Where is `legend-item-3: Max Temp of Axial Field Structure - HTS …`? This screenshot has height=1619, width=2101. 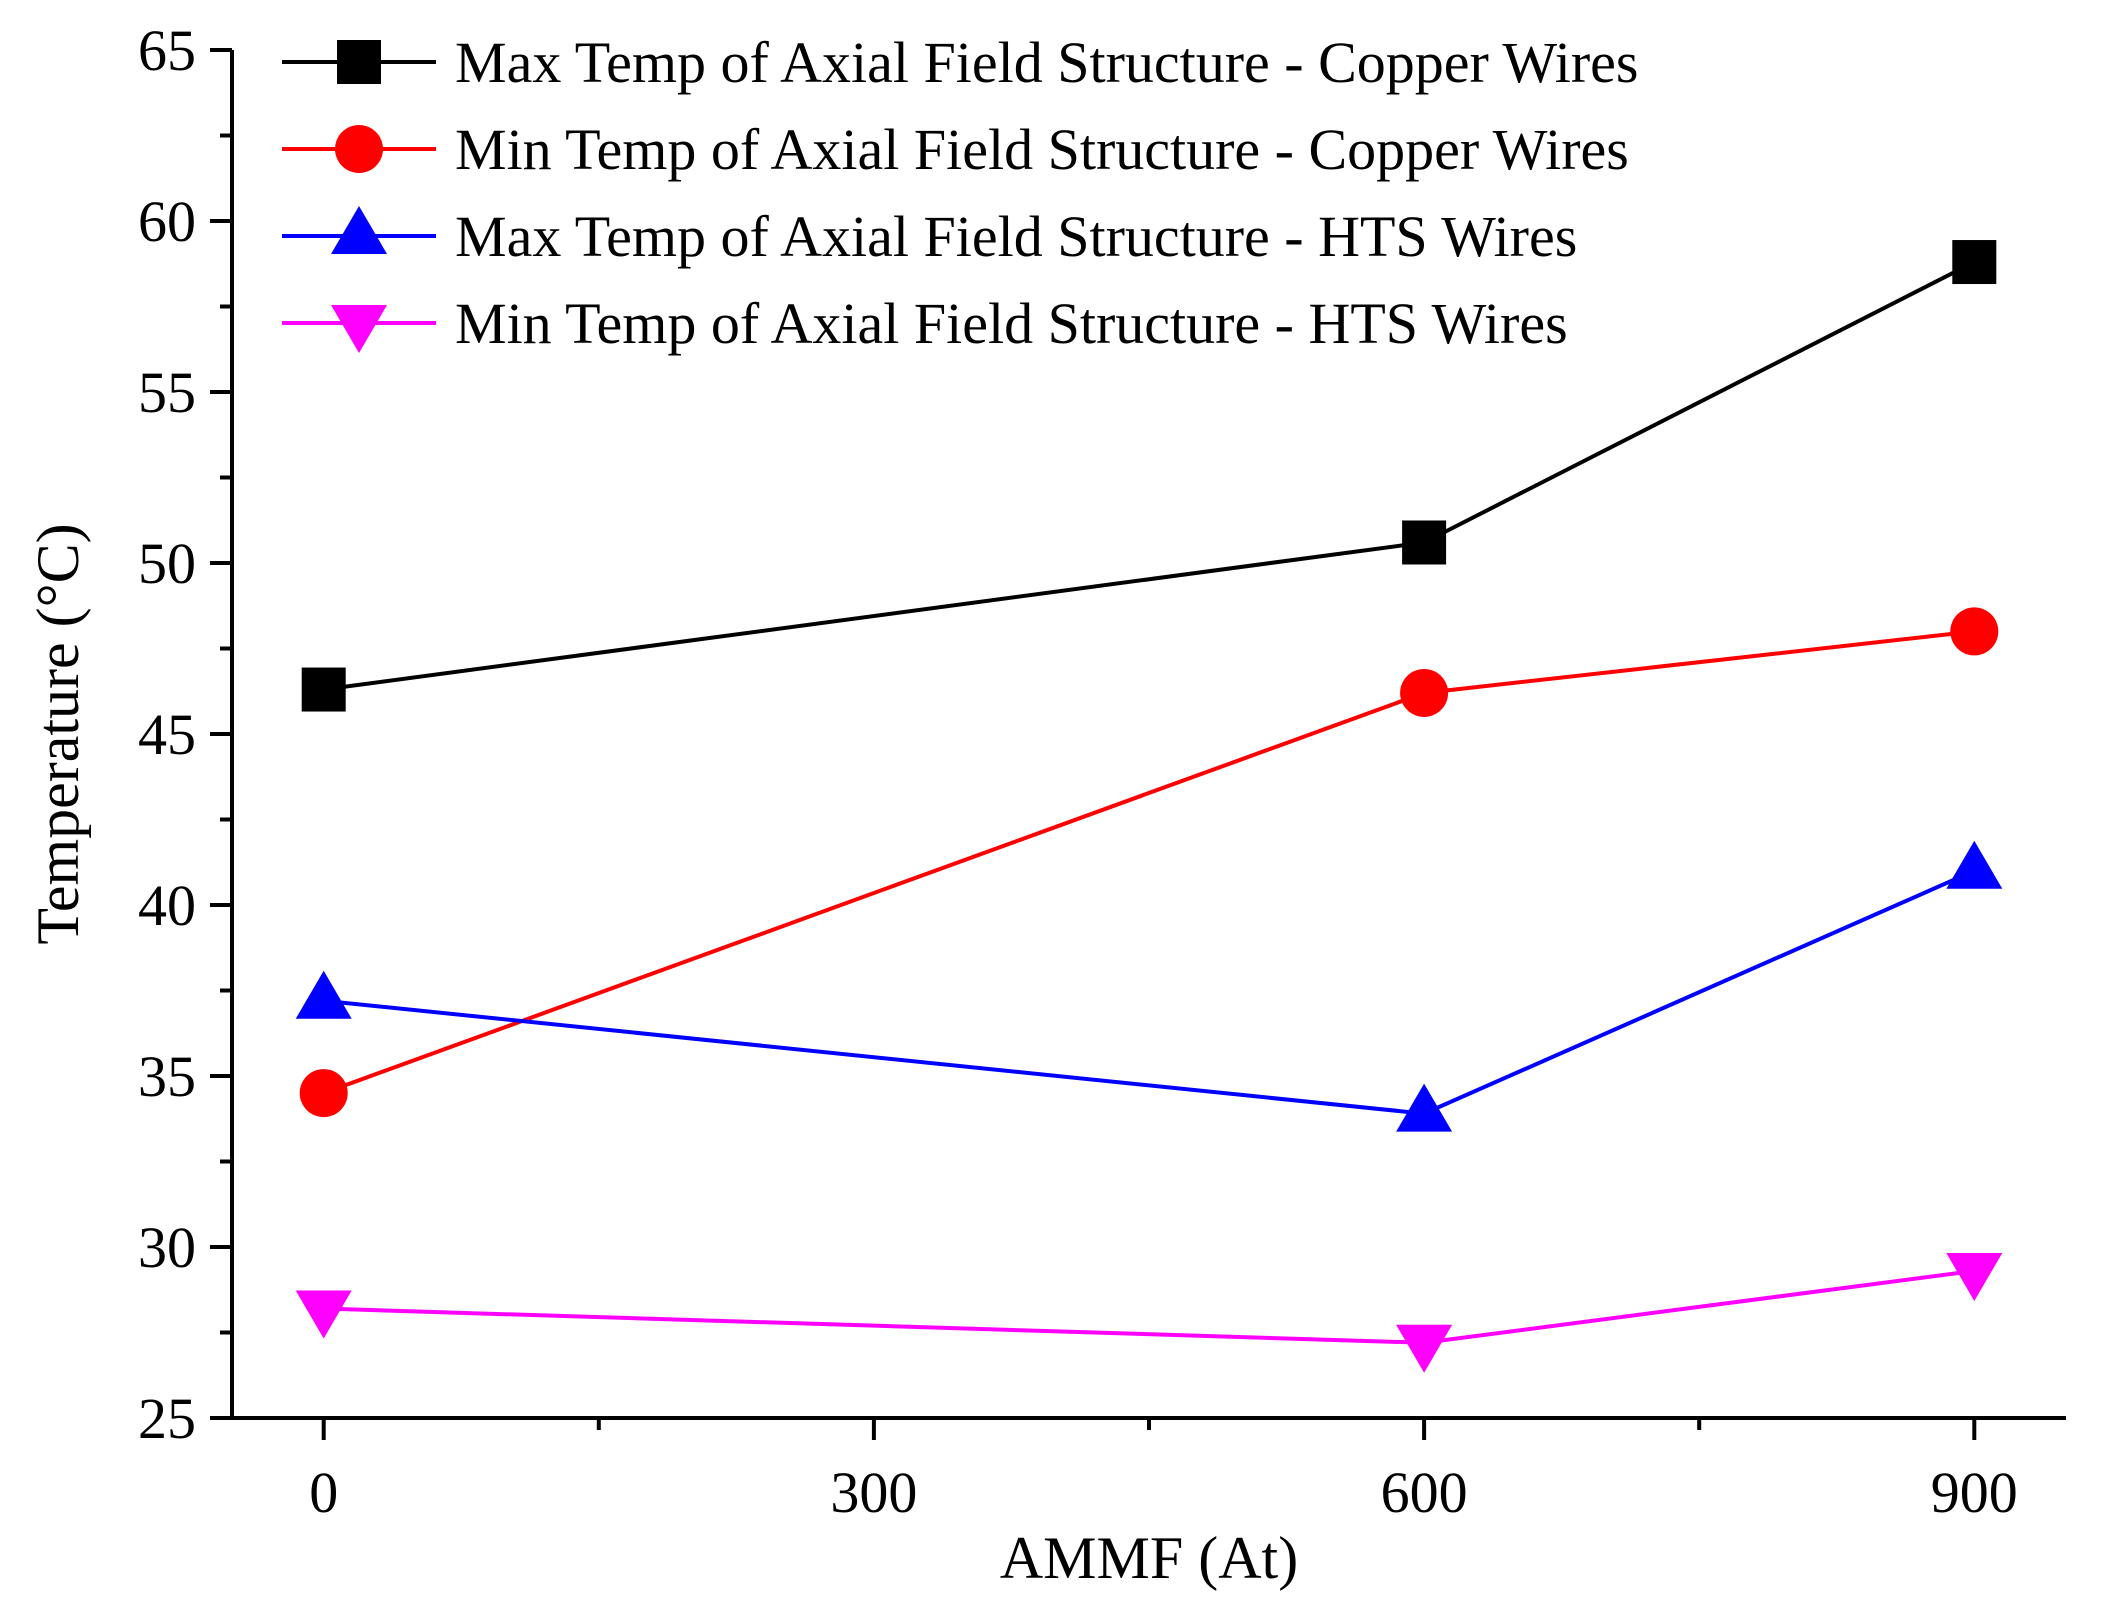 legend-item-3: Max Temp of Axial Field Structure - HTS … is located at coordinates (929, 236).